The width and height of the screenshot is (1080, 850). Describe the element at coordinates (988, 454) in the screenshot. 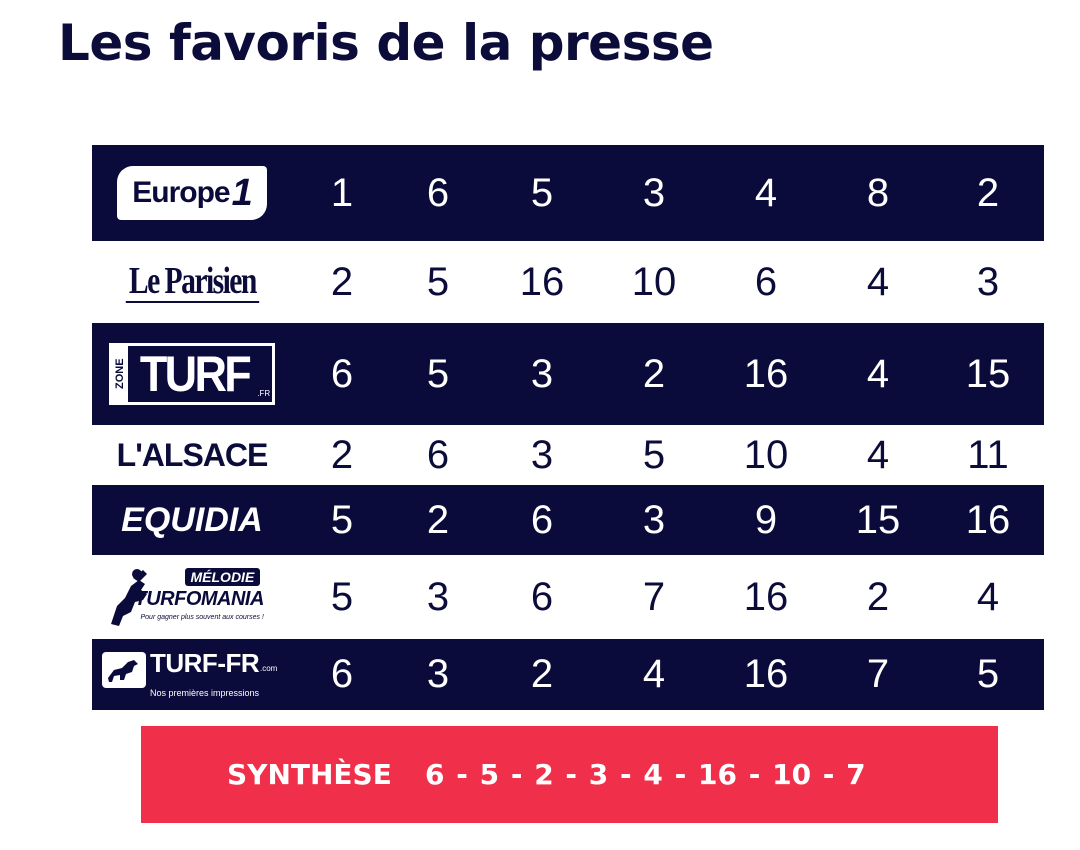

I see `pick-number: 11` at that location.